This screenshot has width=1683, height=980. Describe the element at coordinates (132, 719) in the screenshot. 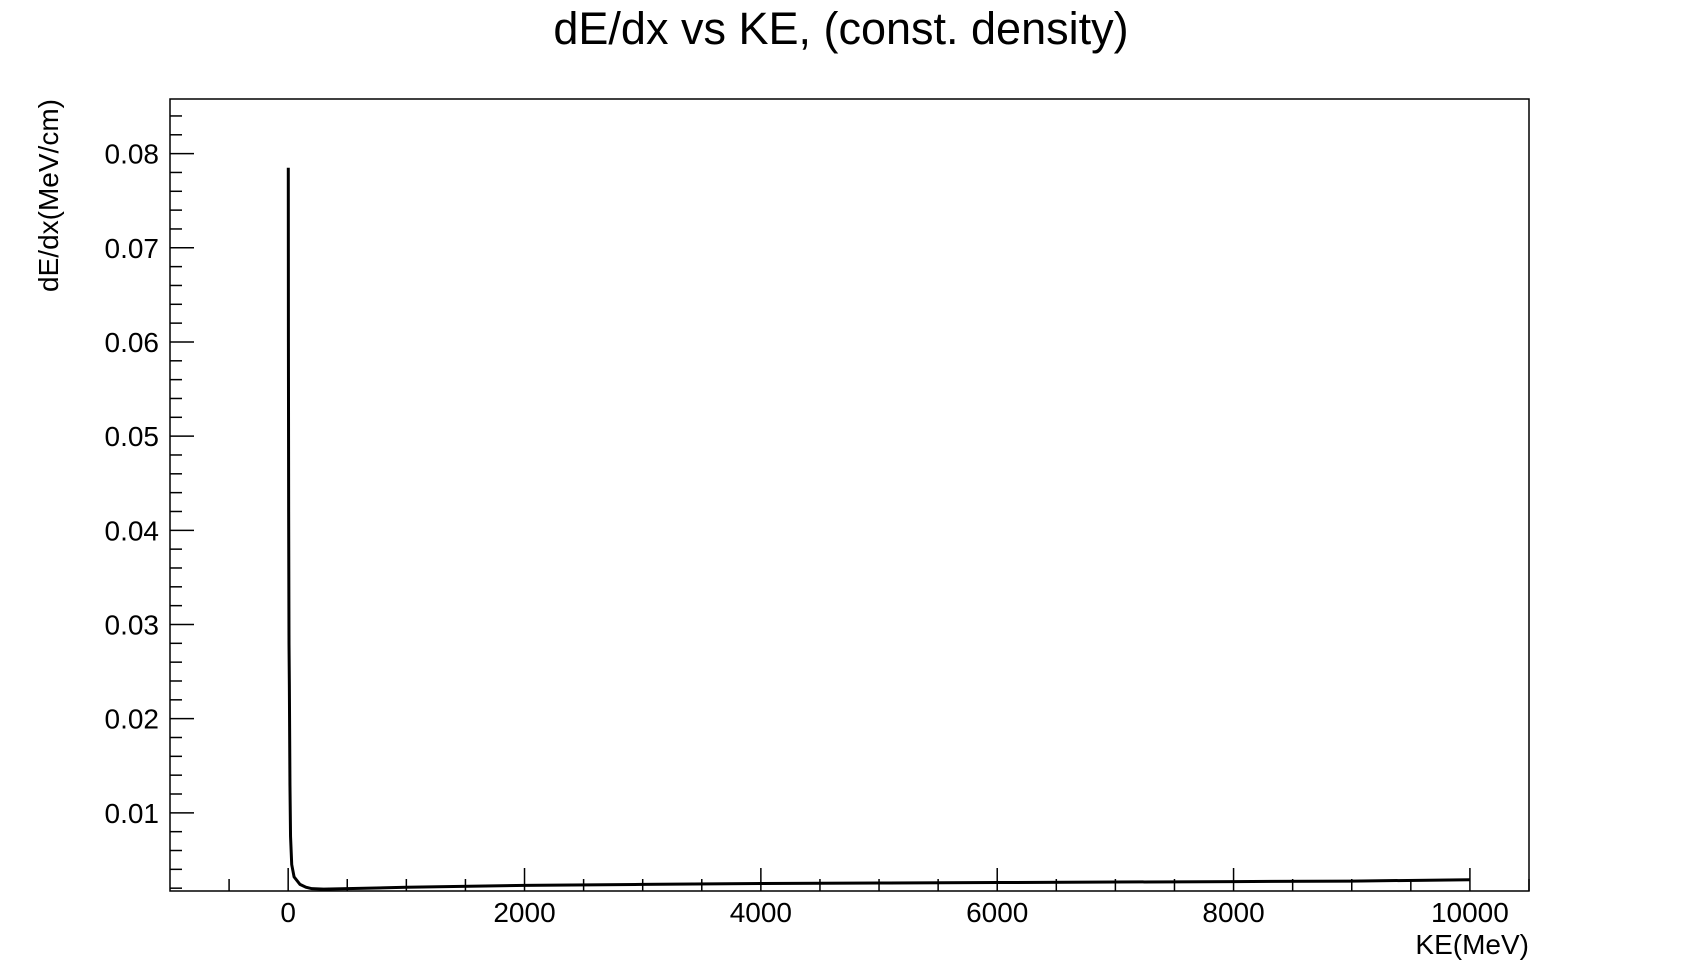

I see `y-tick-label: 0.02` at that location.